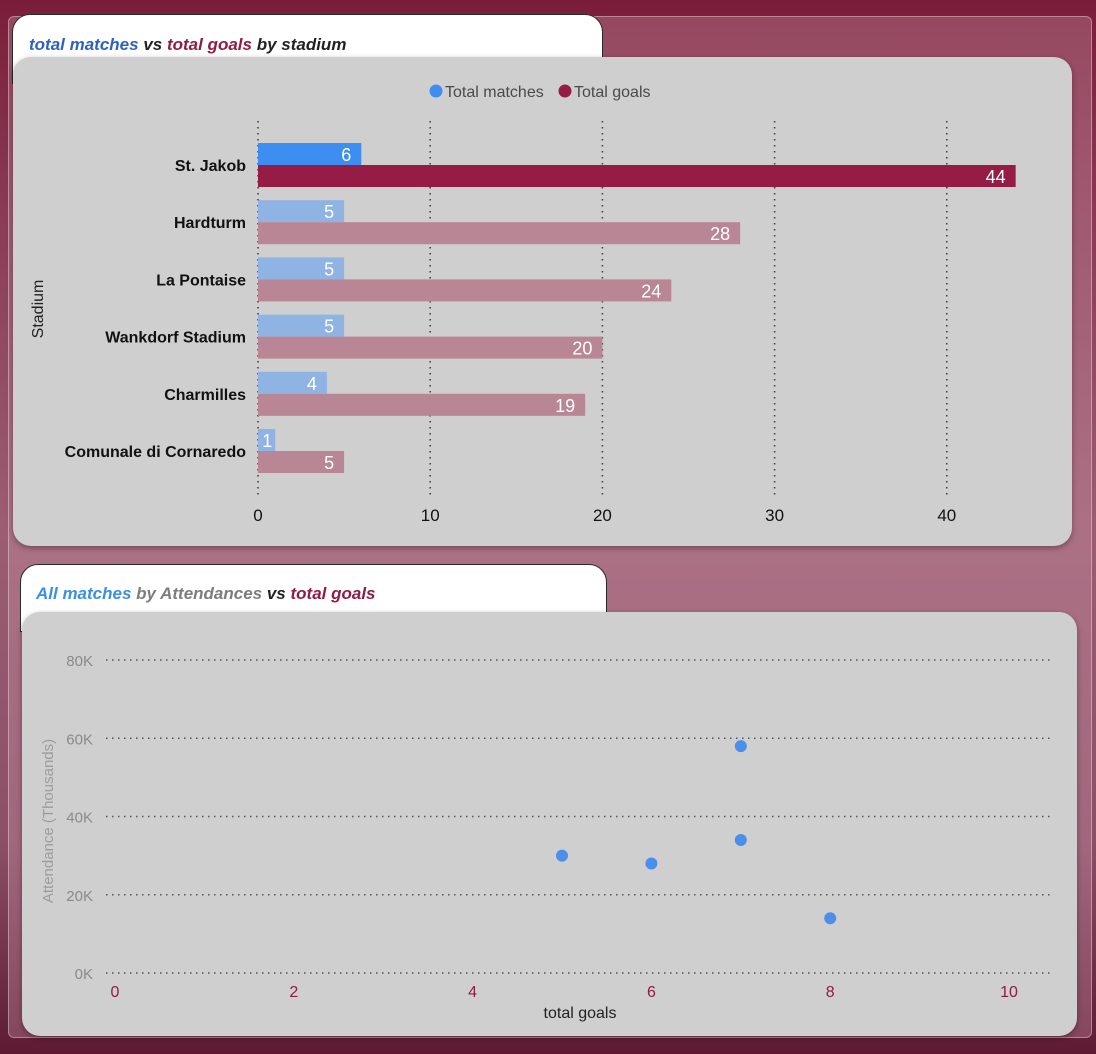  Describe the element at coordinates (312, 384) in the screenshot. I see `bar-data-label: 4` at that location.